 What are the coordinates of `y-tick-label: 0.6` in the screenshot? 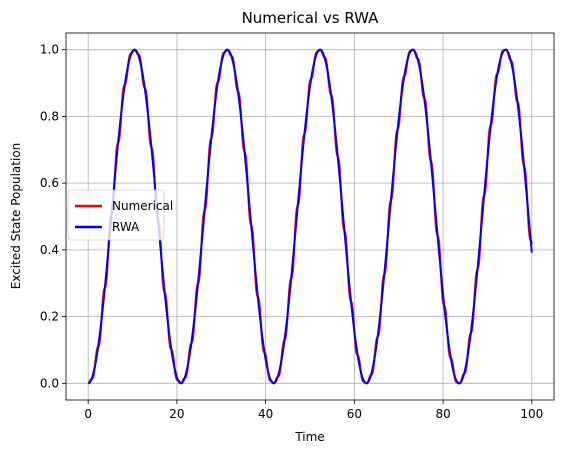 It's located at (49, 183).